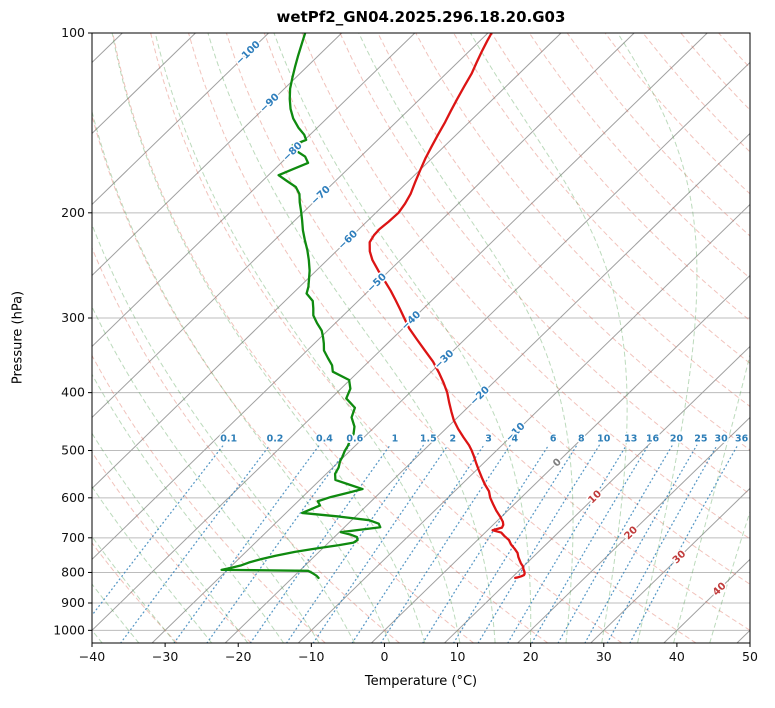  What do you see at coordinates (742, 438) in the screenshot?
I see `mixing-ratio-label: 36` at bounding box center [742, 438].